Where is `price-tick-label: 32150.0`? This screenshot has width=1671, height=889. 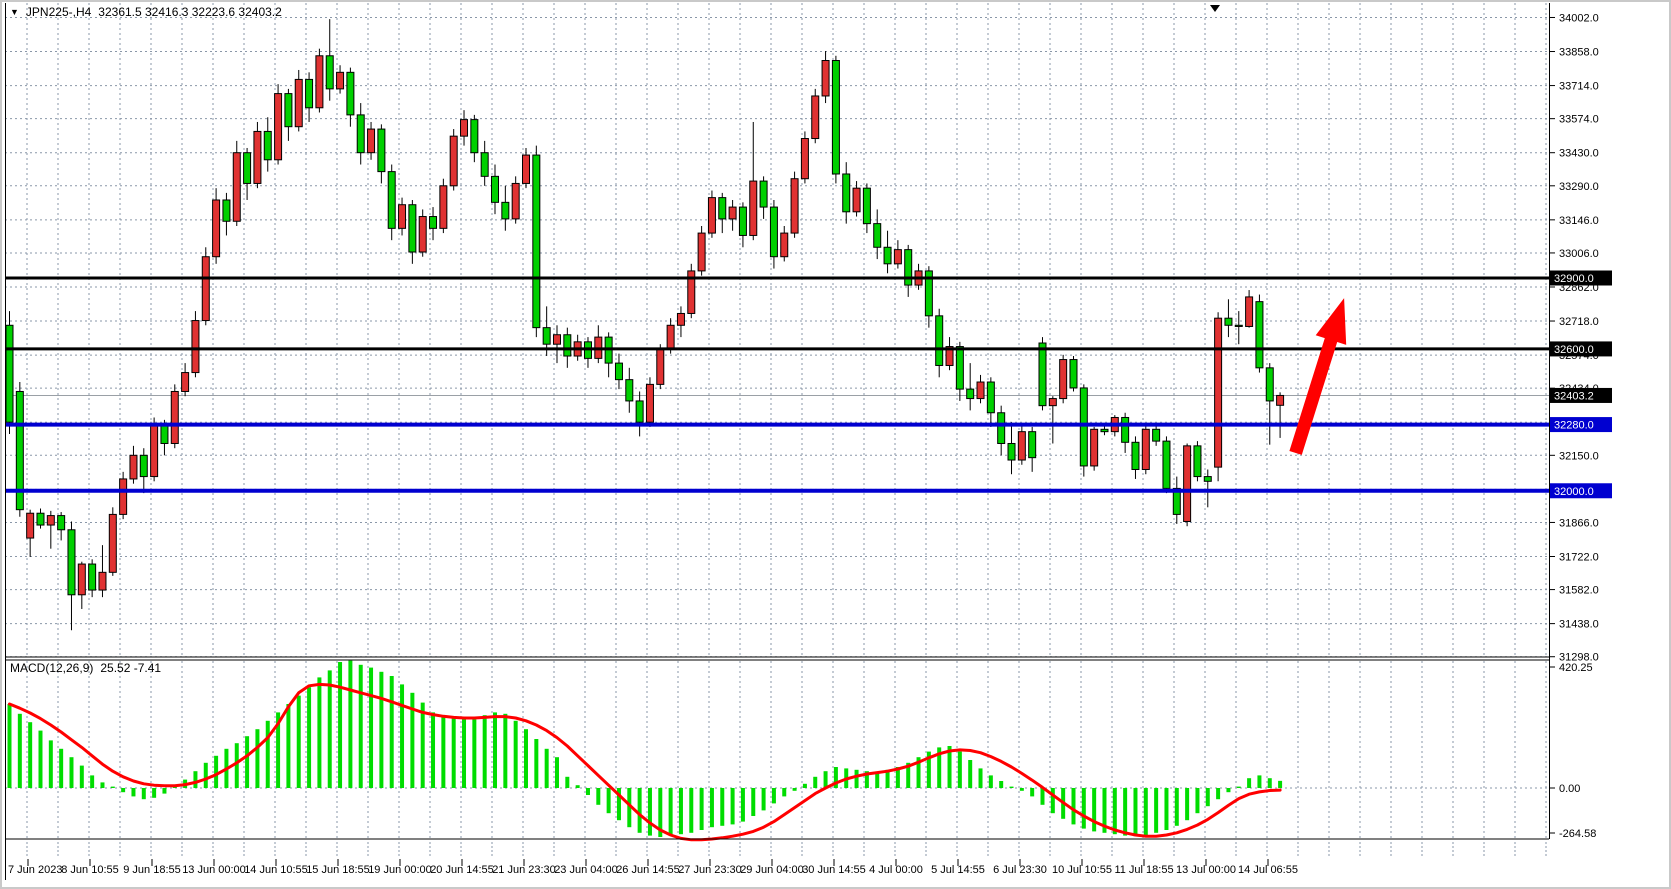 price-tick-label: 32150.0 is located at coordinates (1579, 456).